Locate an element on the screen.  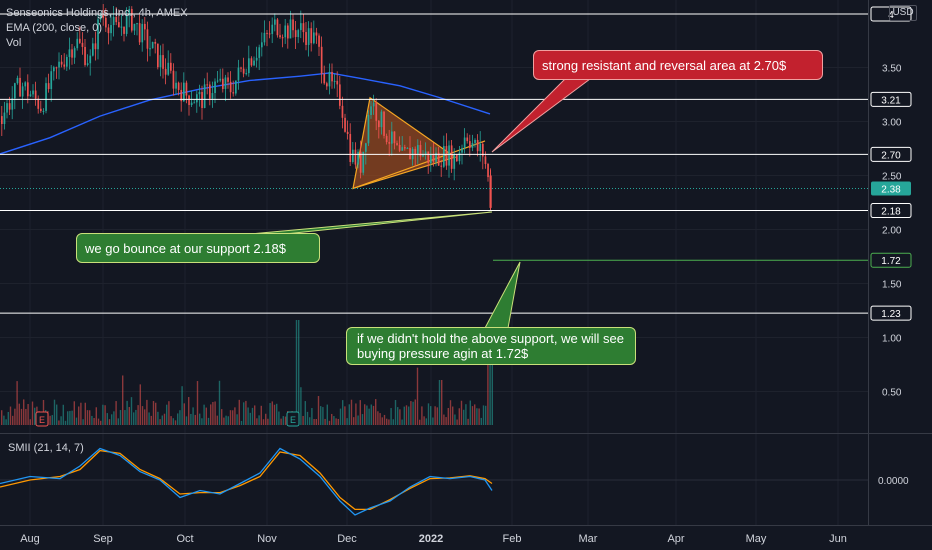
smii-legend: SMII (21, 14, 7) is located at coordinates (46, 448).